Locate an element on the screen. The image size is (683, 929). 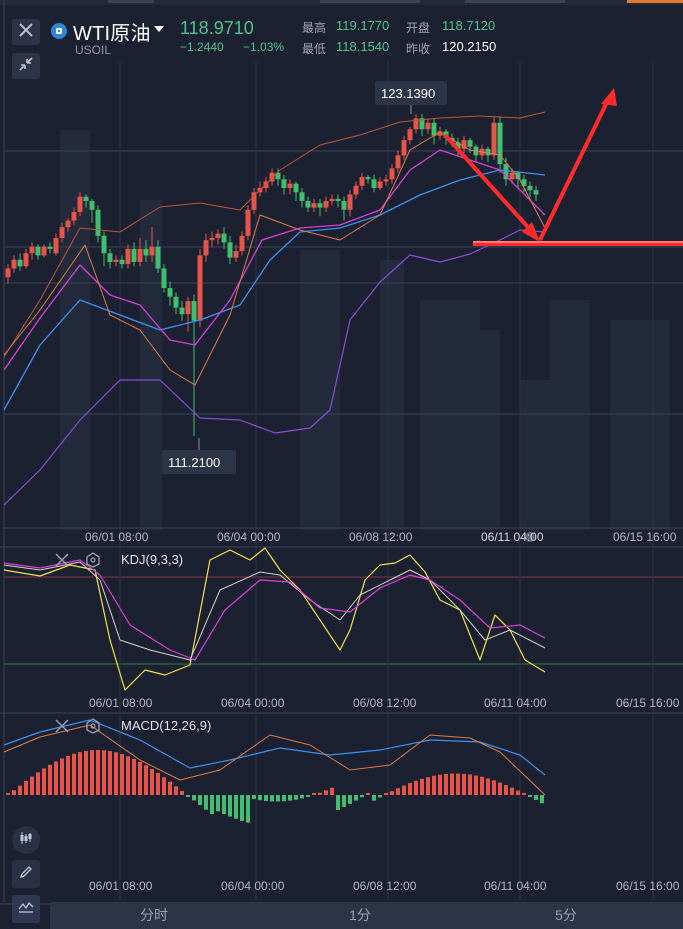
open-label: 开盘 is located at coordinates (418, 28).